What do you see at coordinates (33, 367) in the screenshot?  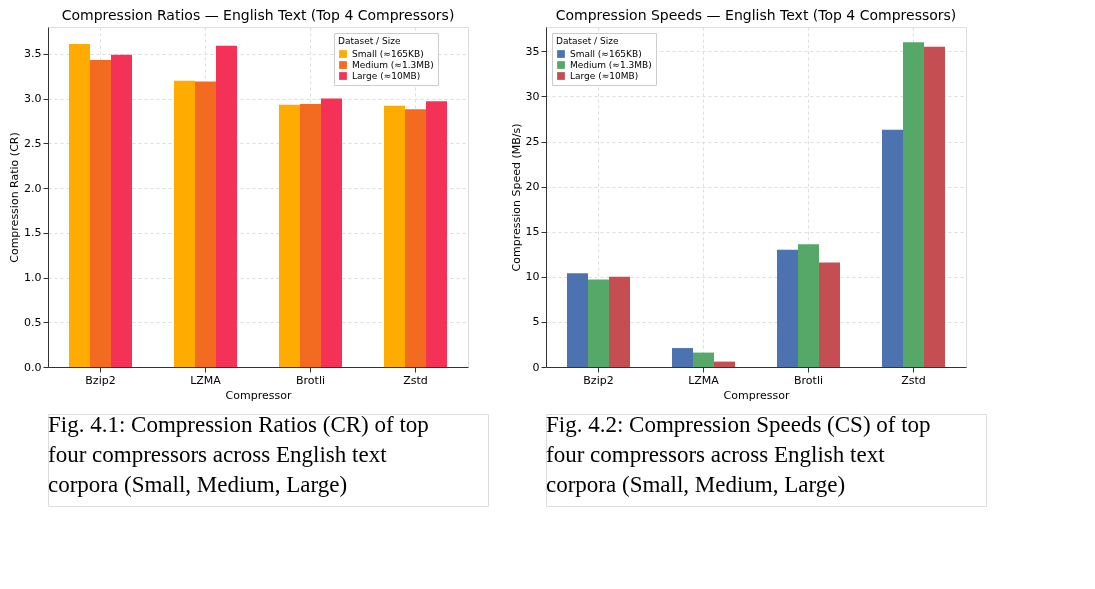 I see `y-tick-label: 0.0` at bounding box center [33, 367].